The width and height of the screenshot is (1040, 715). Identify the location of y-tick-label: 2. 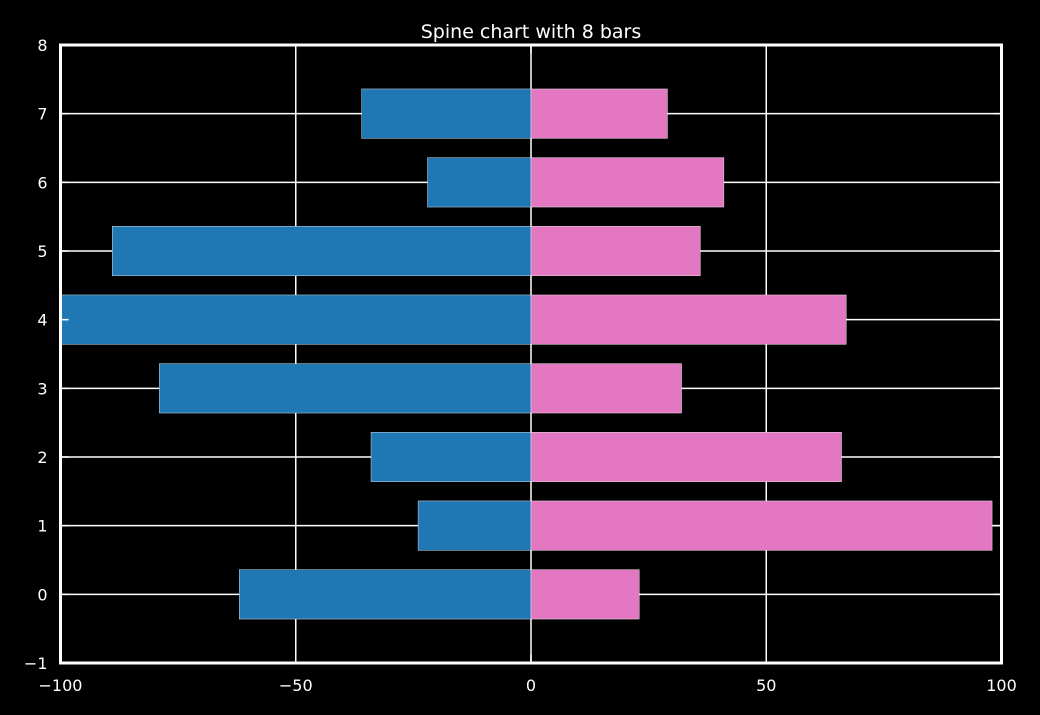
(42, 457).